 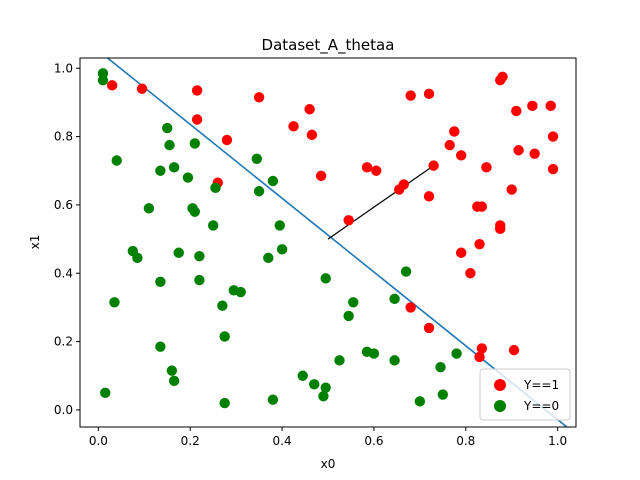 I want to click on x-tick-label: 0.6, so click(x=373, y=441).